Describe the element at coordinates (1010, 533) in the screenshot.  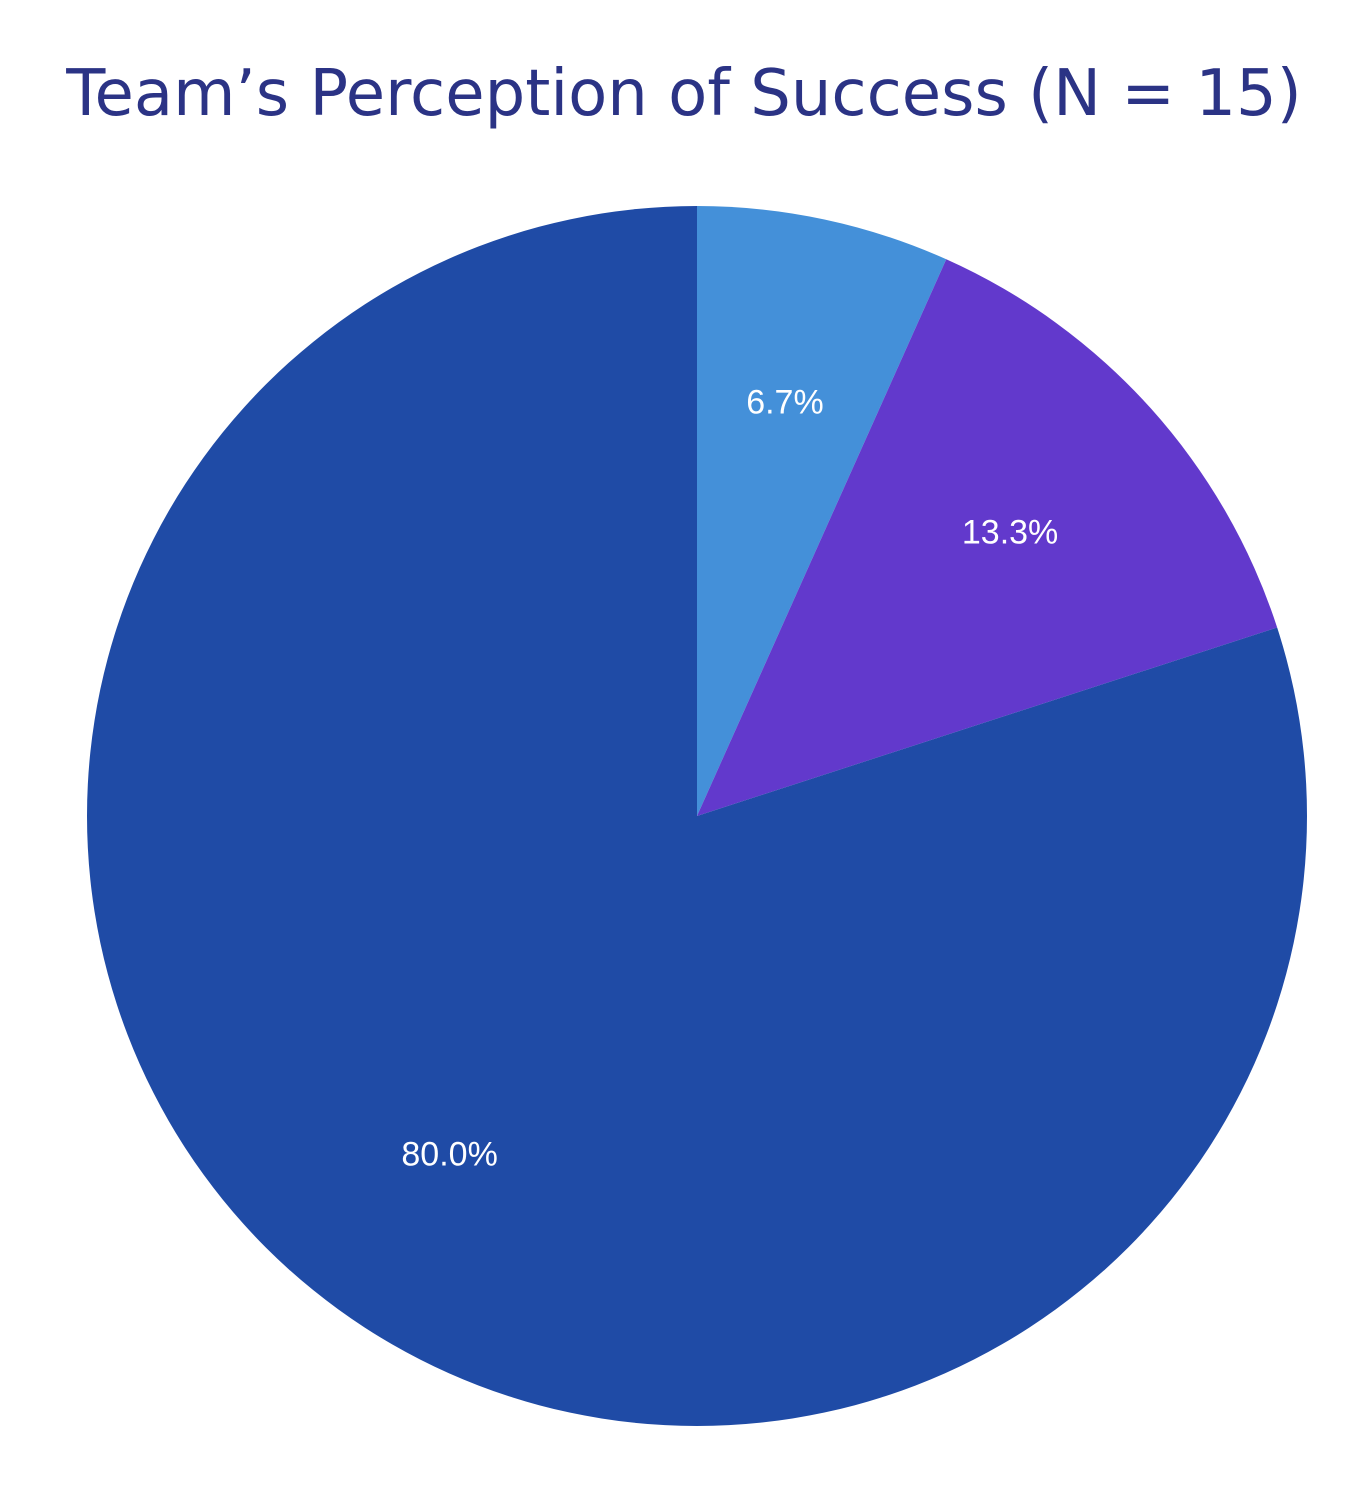
I see `slice-label-1: 13.3%` at that location.